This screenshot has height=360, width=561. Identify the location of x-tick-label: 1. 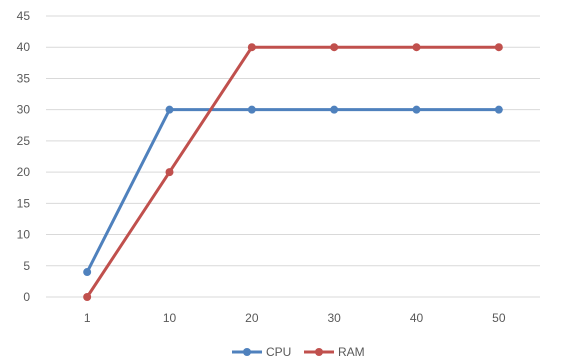
(87, 318).